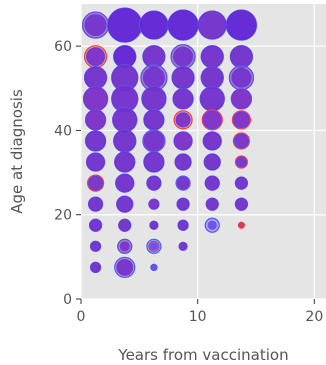 This screenshot has height=365, width=326. What do you see at coordinates (17, 151) in the screenshot?
I see `y-axis-label: Age at diagnosis` at bounding box center [17, 151].